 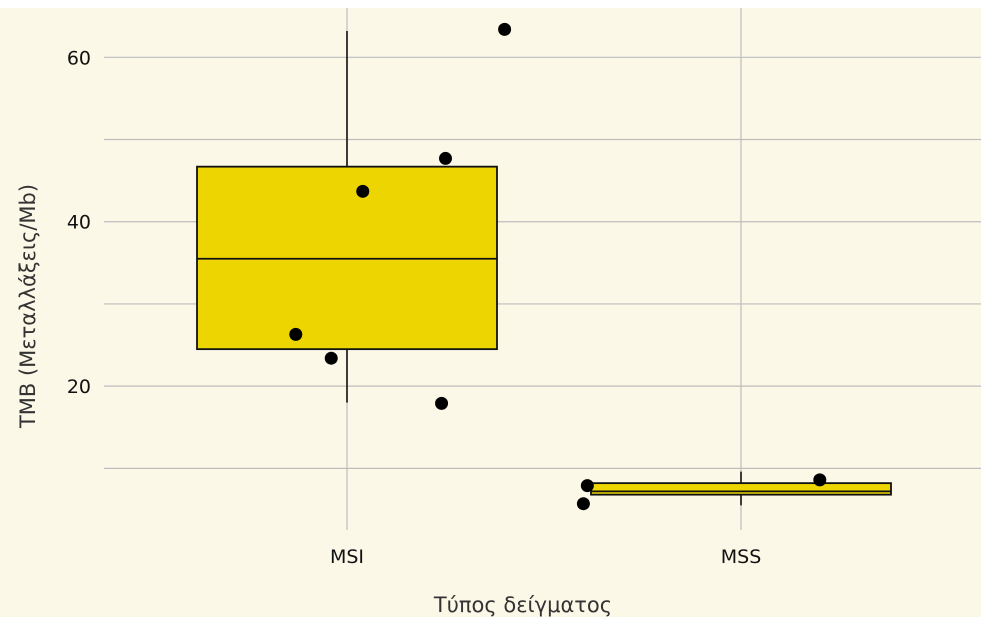 I want to click on x-axis-ticks: MSI MSS, so click(x=545, y=557).